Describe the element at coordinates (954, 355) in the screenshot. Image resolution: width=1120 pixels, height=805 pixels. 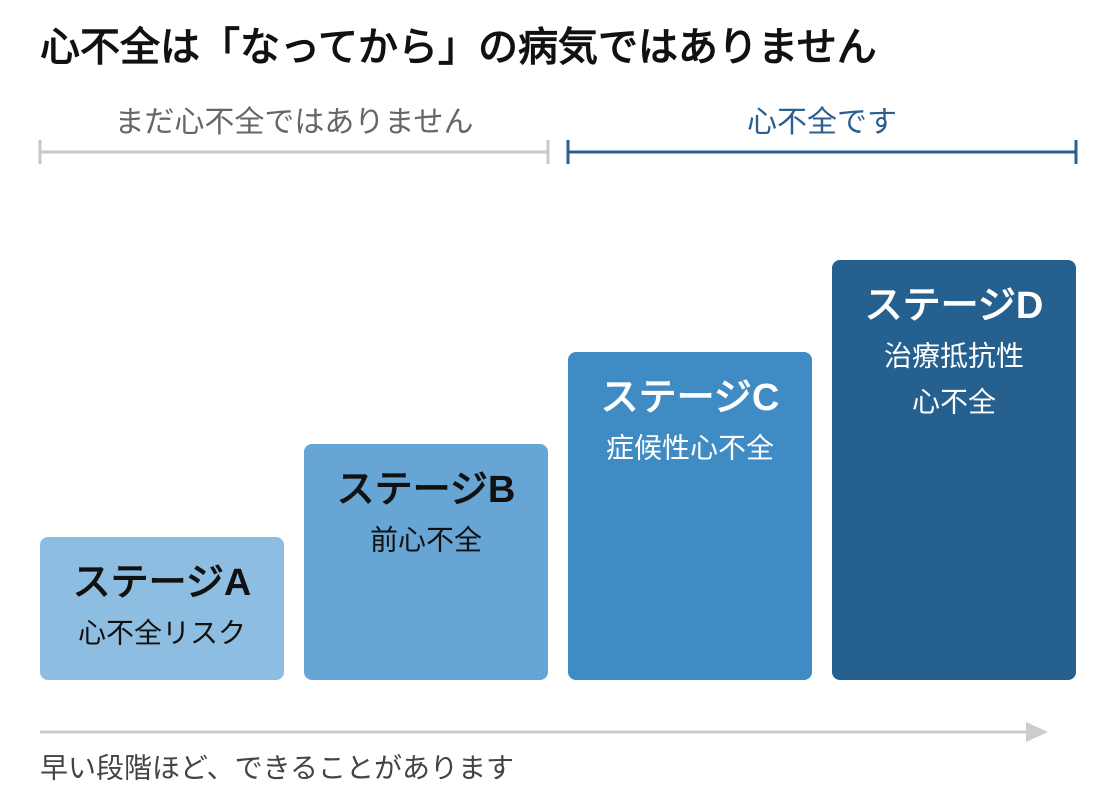
I see `stage-desc: 治療抵抗性` at that location.